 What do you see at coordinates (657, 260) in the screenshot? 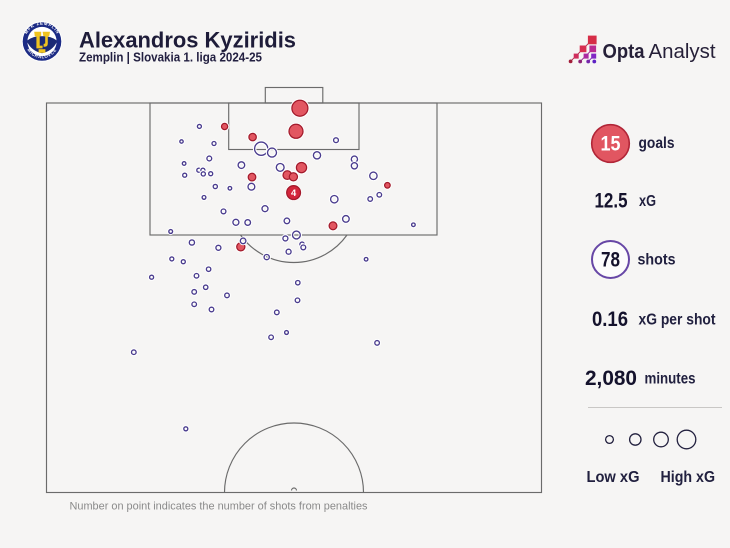
I see `svg-text: shots` at bounding box center [657, 260].